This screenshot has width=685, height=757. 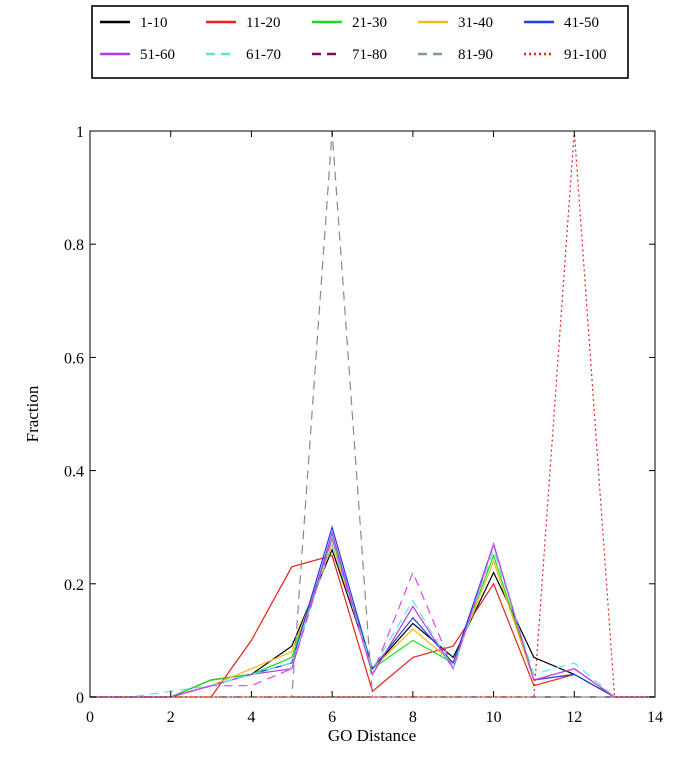 I want to click on legend-label: 31-40, so click(x=475, y=23).